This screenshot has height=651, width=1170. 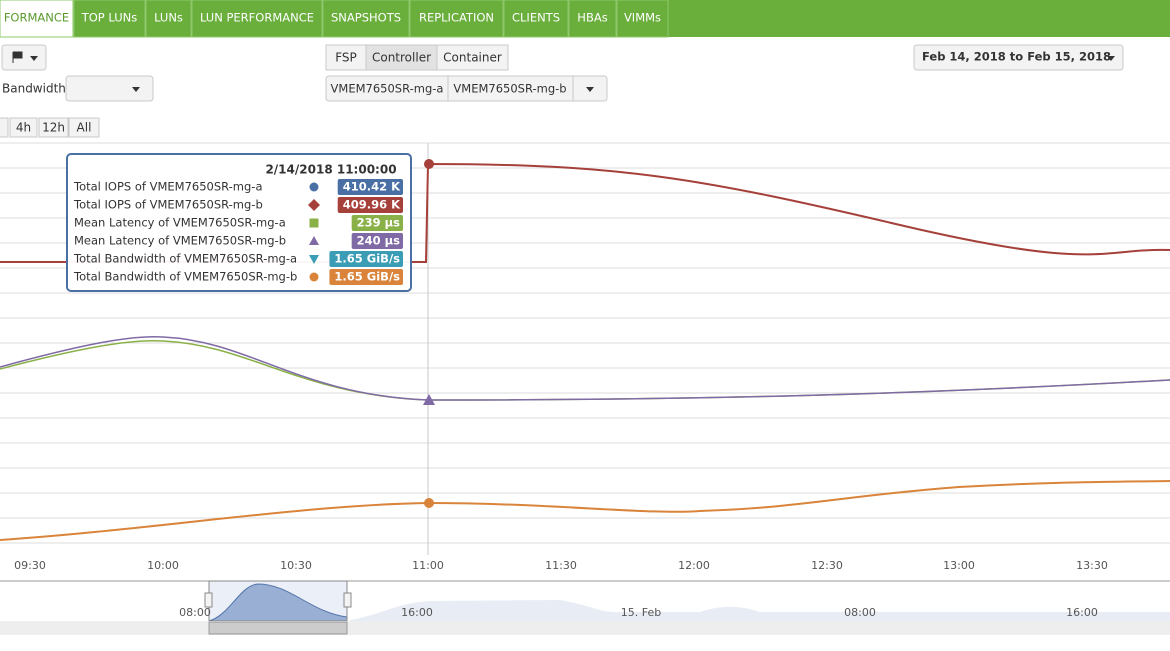 I want to click on zoom-label: 12h, so click(x=53, y=128).